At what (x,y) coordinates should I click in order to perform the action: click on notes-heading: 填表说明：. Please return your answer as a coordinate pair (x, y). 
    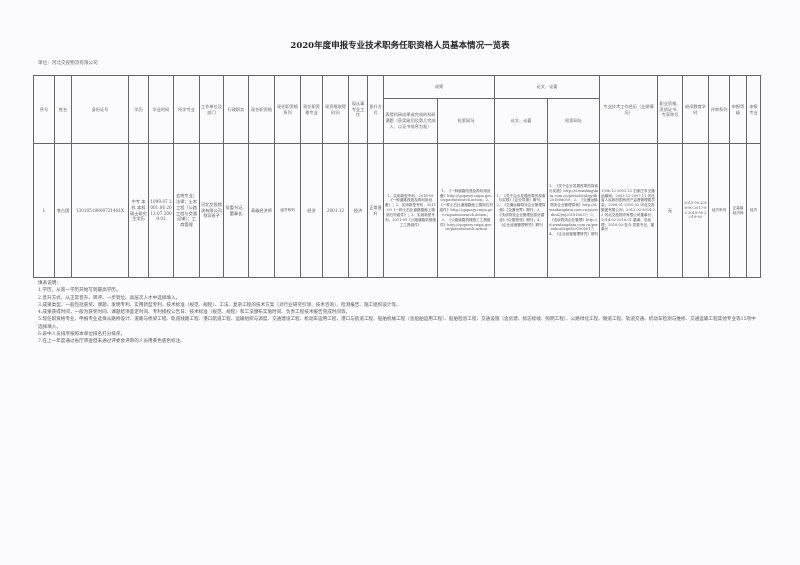
    Looking at the image, I should click on (49, 283).